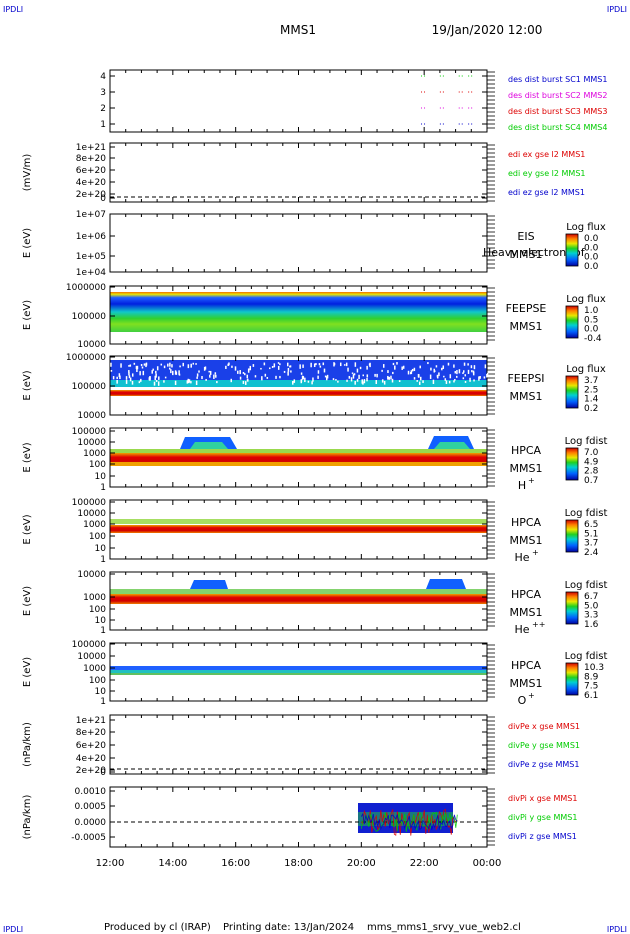  What do you see at coordinates (522, 485) in the screenshot?
I see `p6-species-label: H` at bounding box center [522, 485].